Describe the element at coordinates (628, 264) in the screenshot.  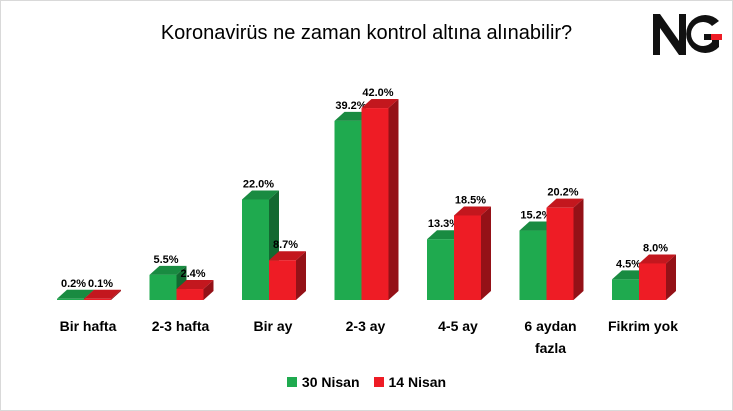
I see `data-label: 4.5%` at that location.